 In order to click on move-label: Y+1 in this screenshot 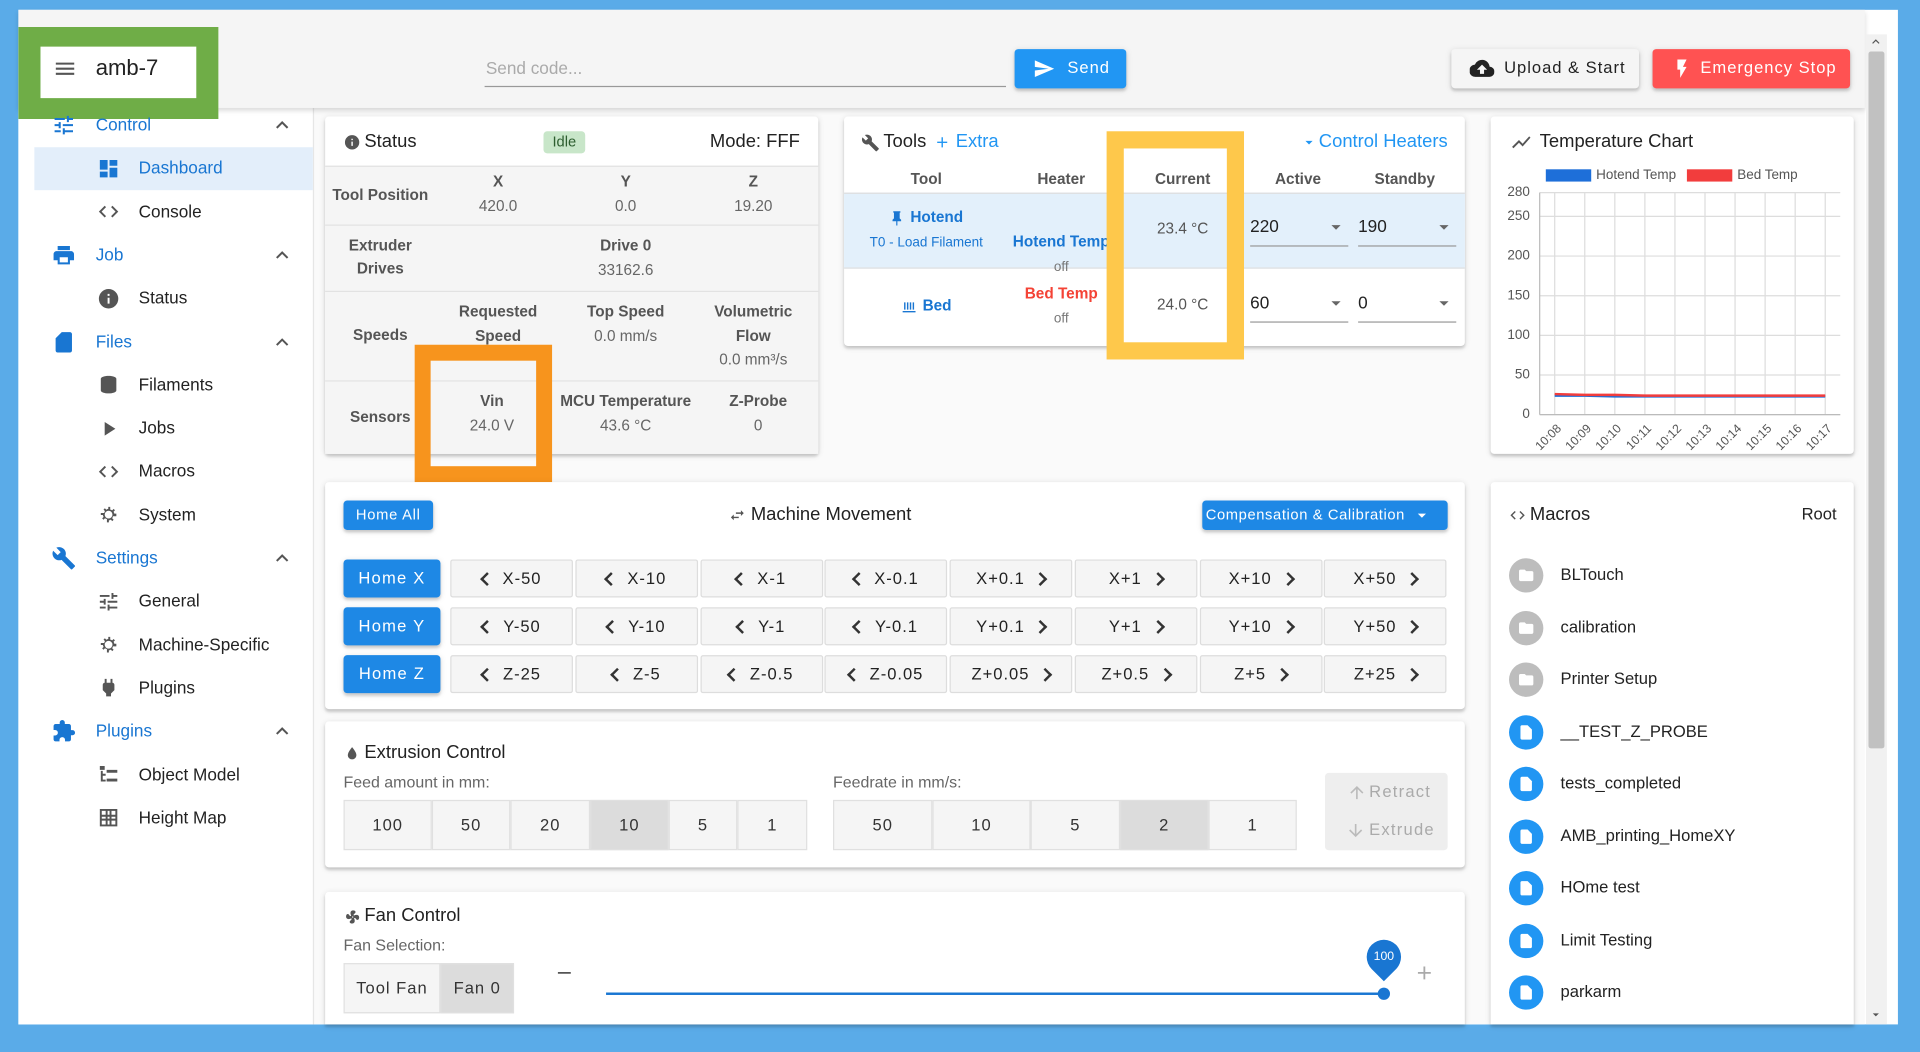, I will do `click(1125, 626)`.